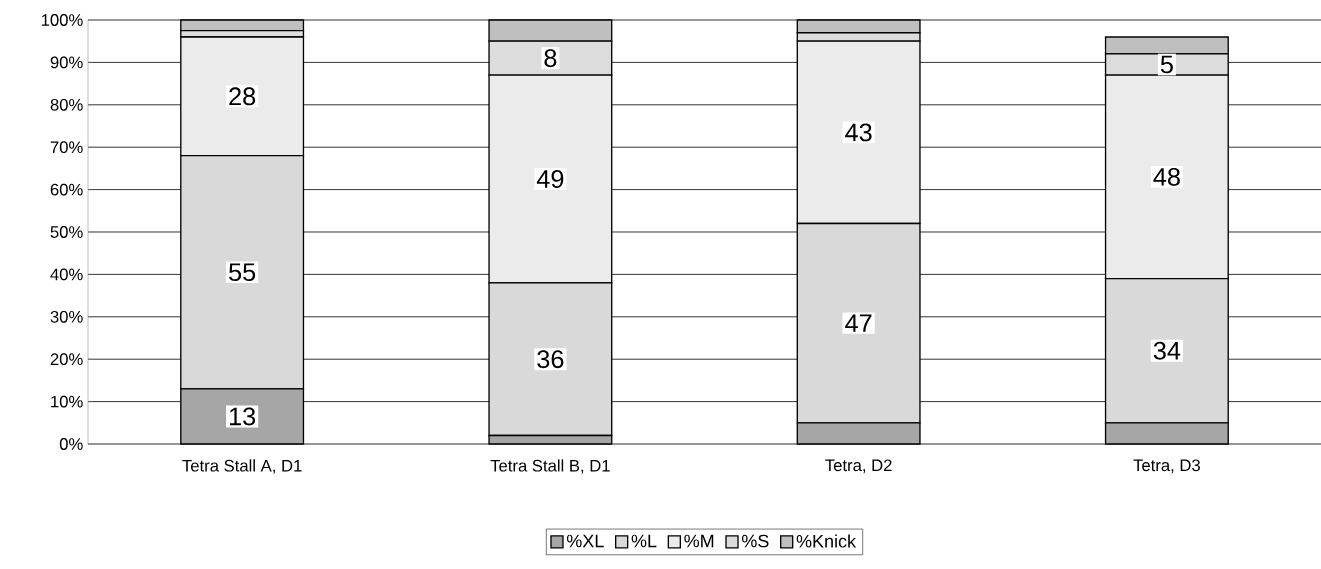  Describe the element at coordinates (242, 272) in the screenshot. I see `data-label: 55` at that location.